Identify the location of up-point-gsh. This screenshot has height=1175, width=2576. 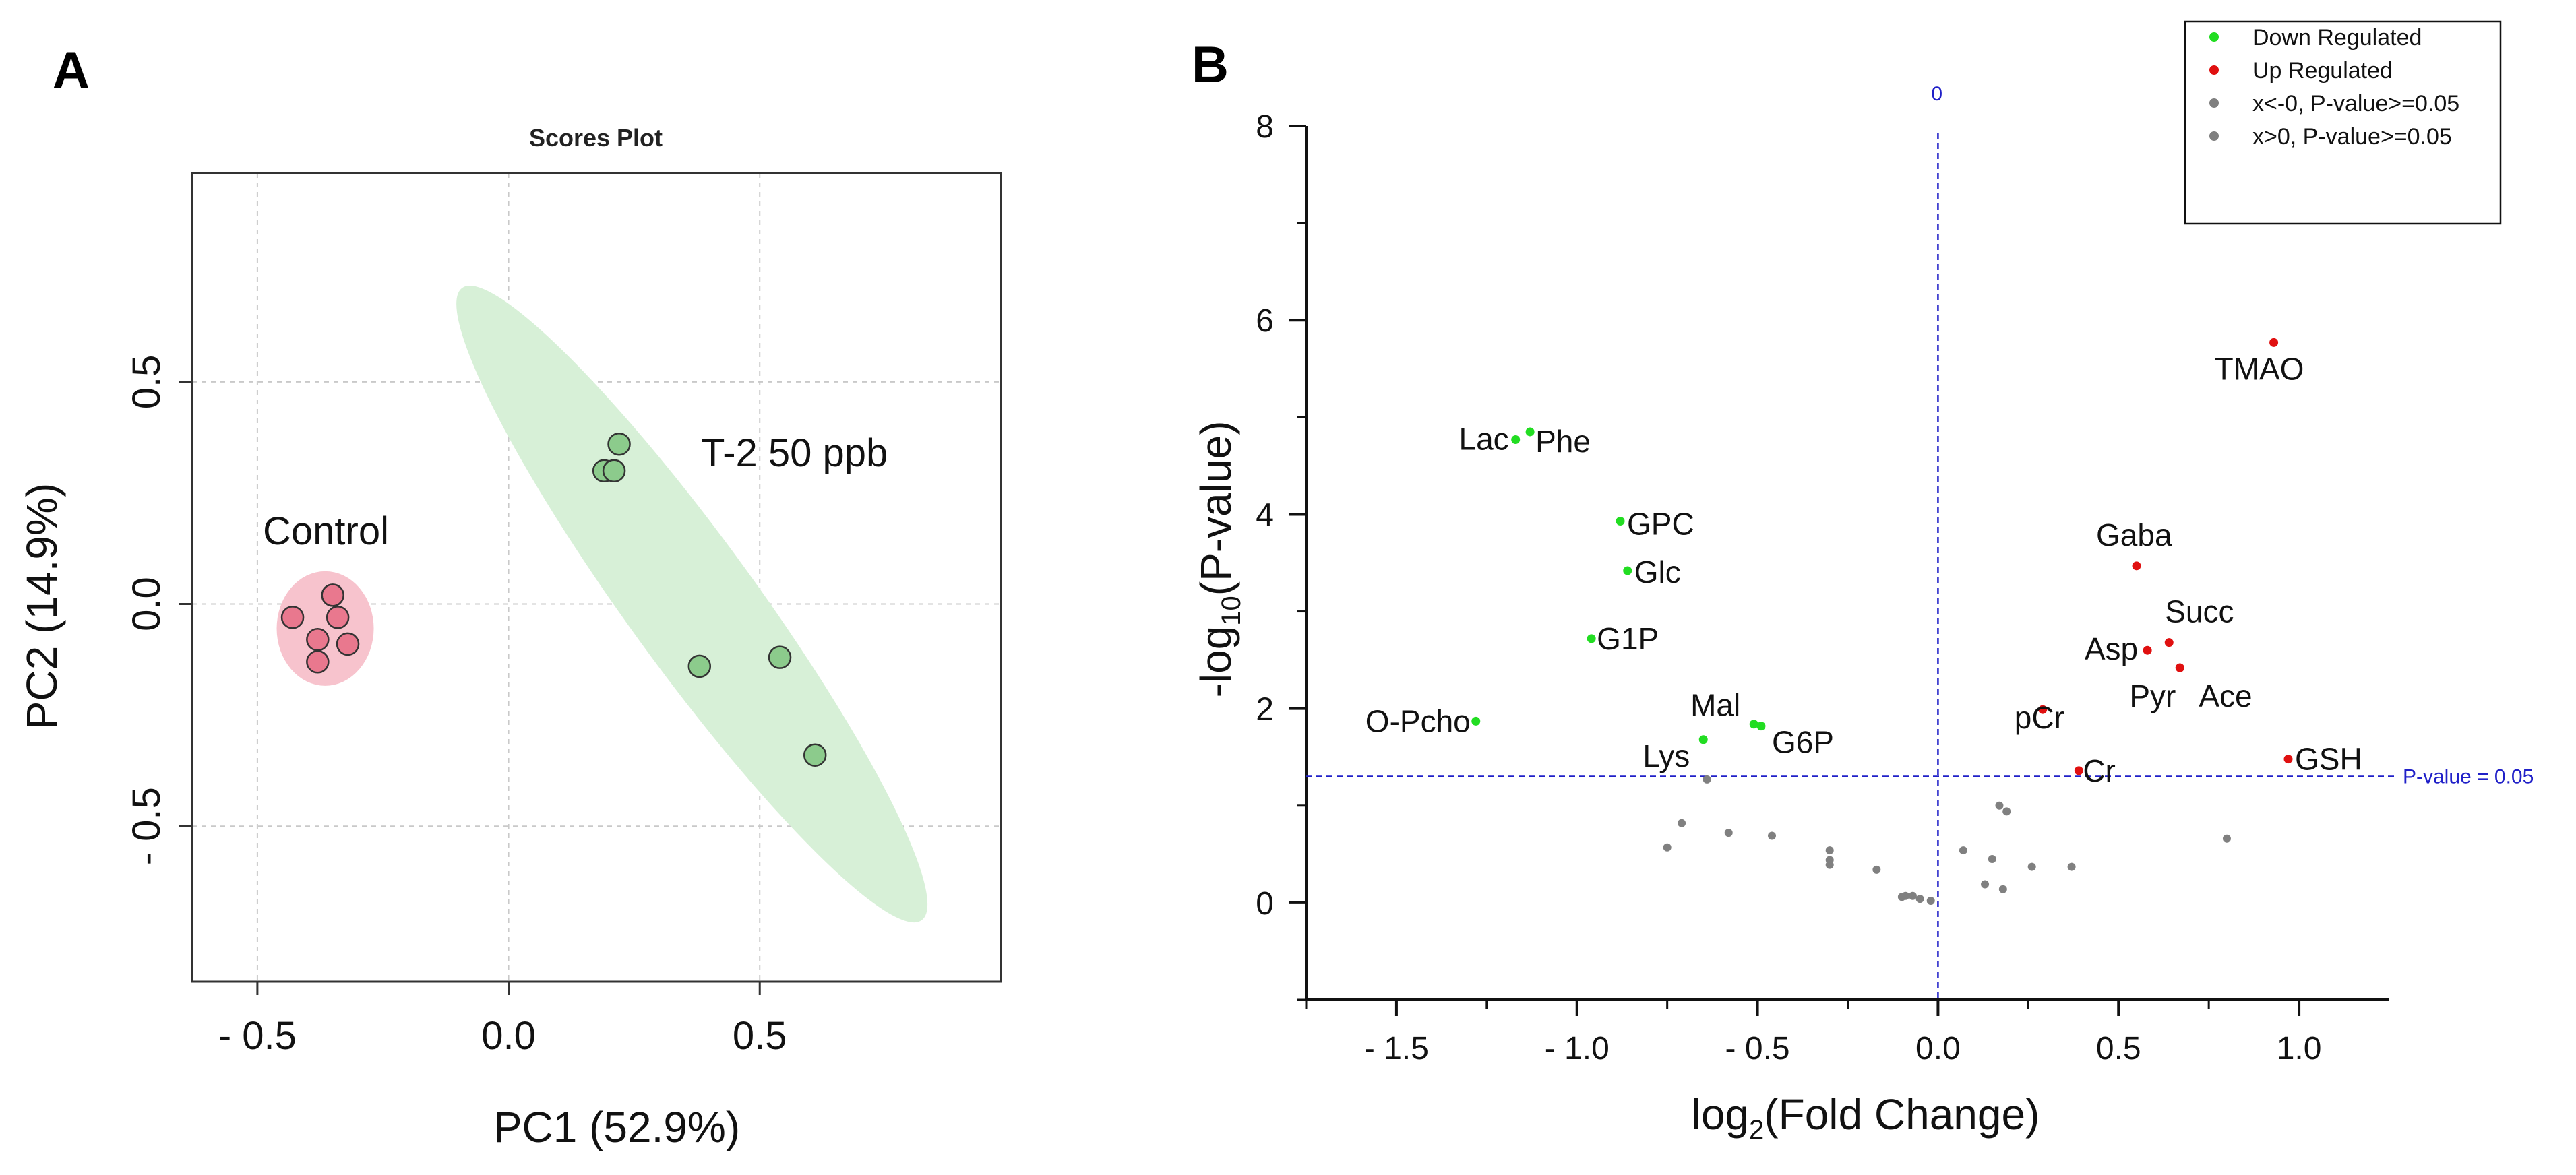
(2288, 759).